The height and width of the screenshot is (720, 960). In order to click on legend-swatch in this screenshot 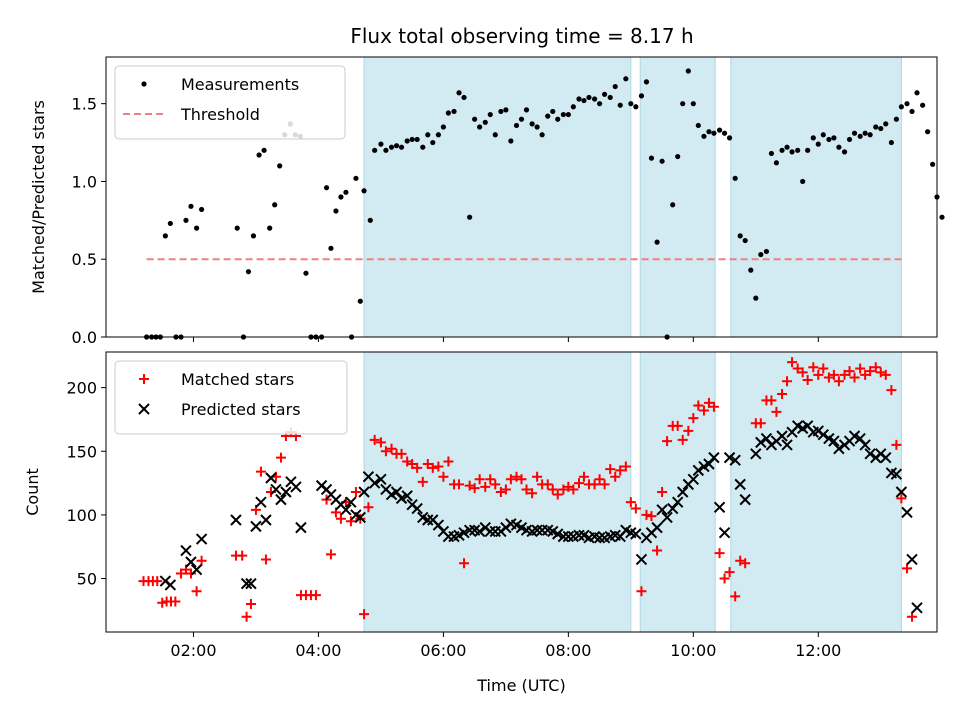, I will do `click(144, 84)`.